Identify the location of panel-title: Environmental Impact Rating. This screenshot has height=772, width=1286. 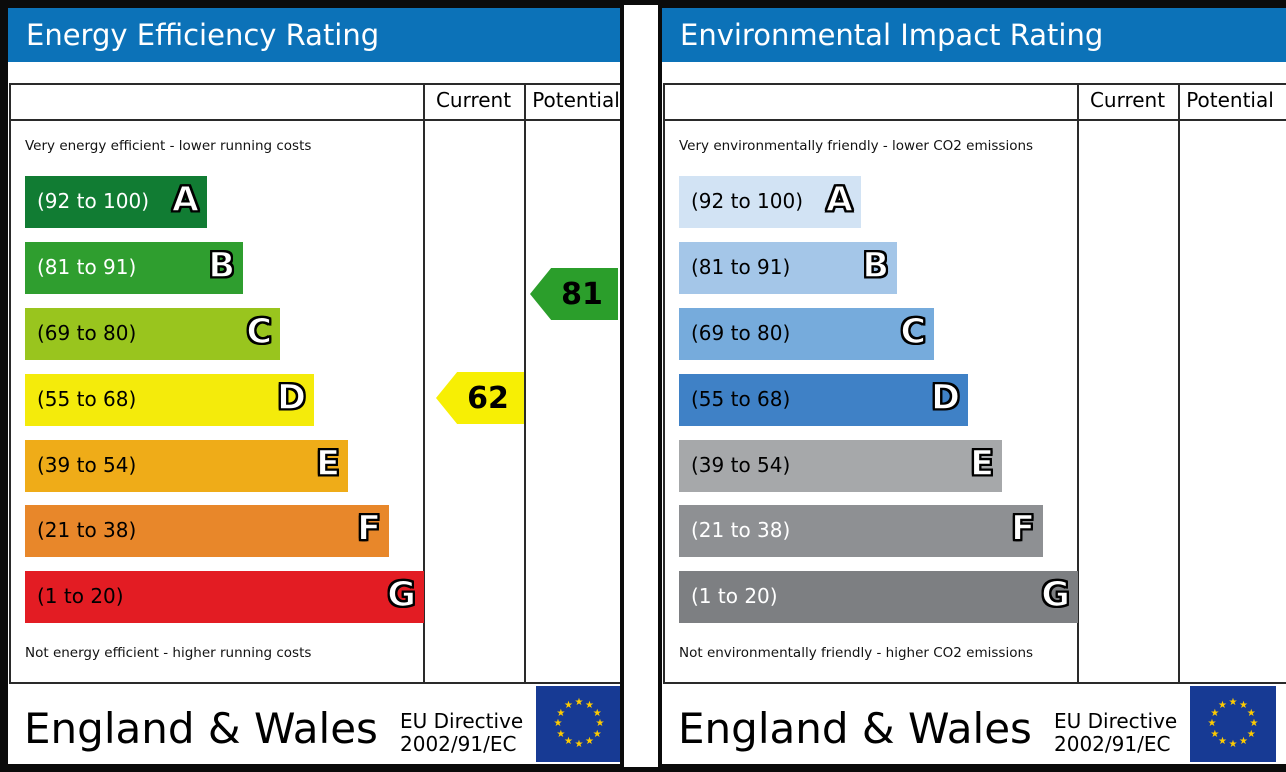
(892, 35).